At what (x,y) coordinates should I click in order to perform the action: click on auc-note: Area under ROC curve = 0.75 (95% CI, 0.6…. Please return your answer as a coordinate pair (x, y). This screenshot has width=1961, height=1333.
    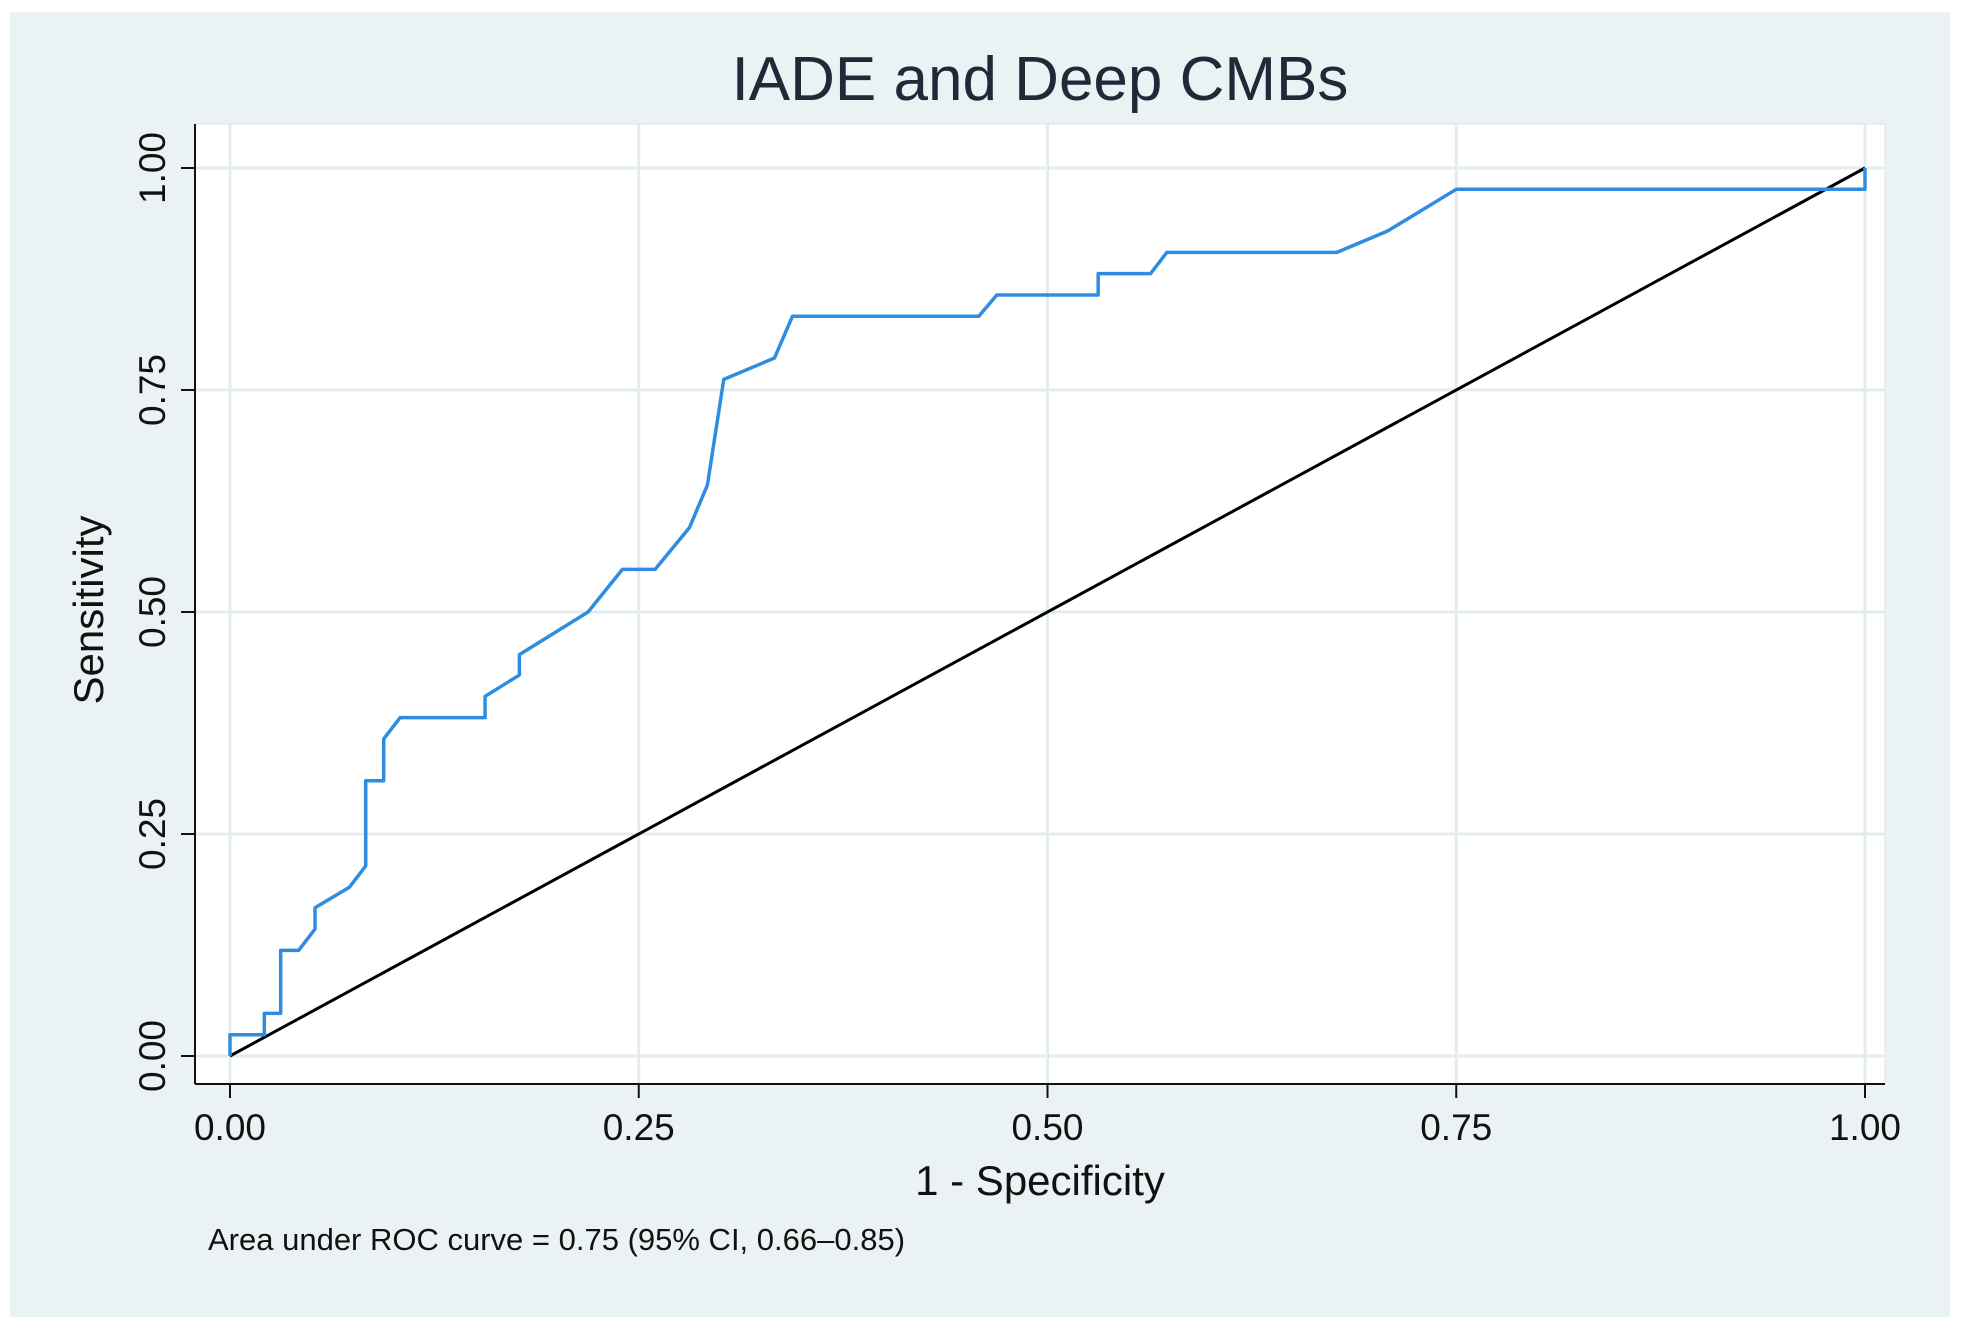
    Looking at the image, I should click on (556, 1239).